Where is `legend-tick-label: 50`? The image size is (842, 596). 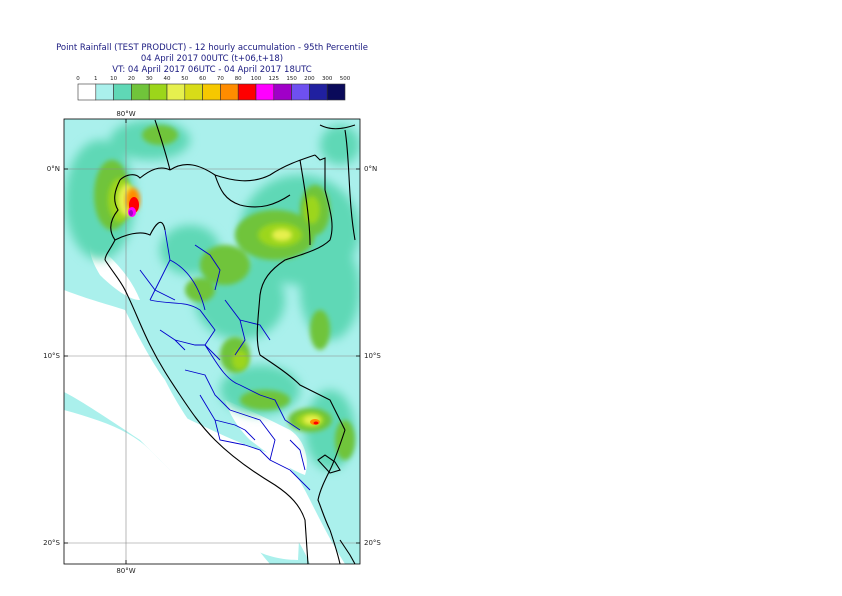
legend-tick-label: 50 is located at coordinates (184, 79).